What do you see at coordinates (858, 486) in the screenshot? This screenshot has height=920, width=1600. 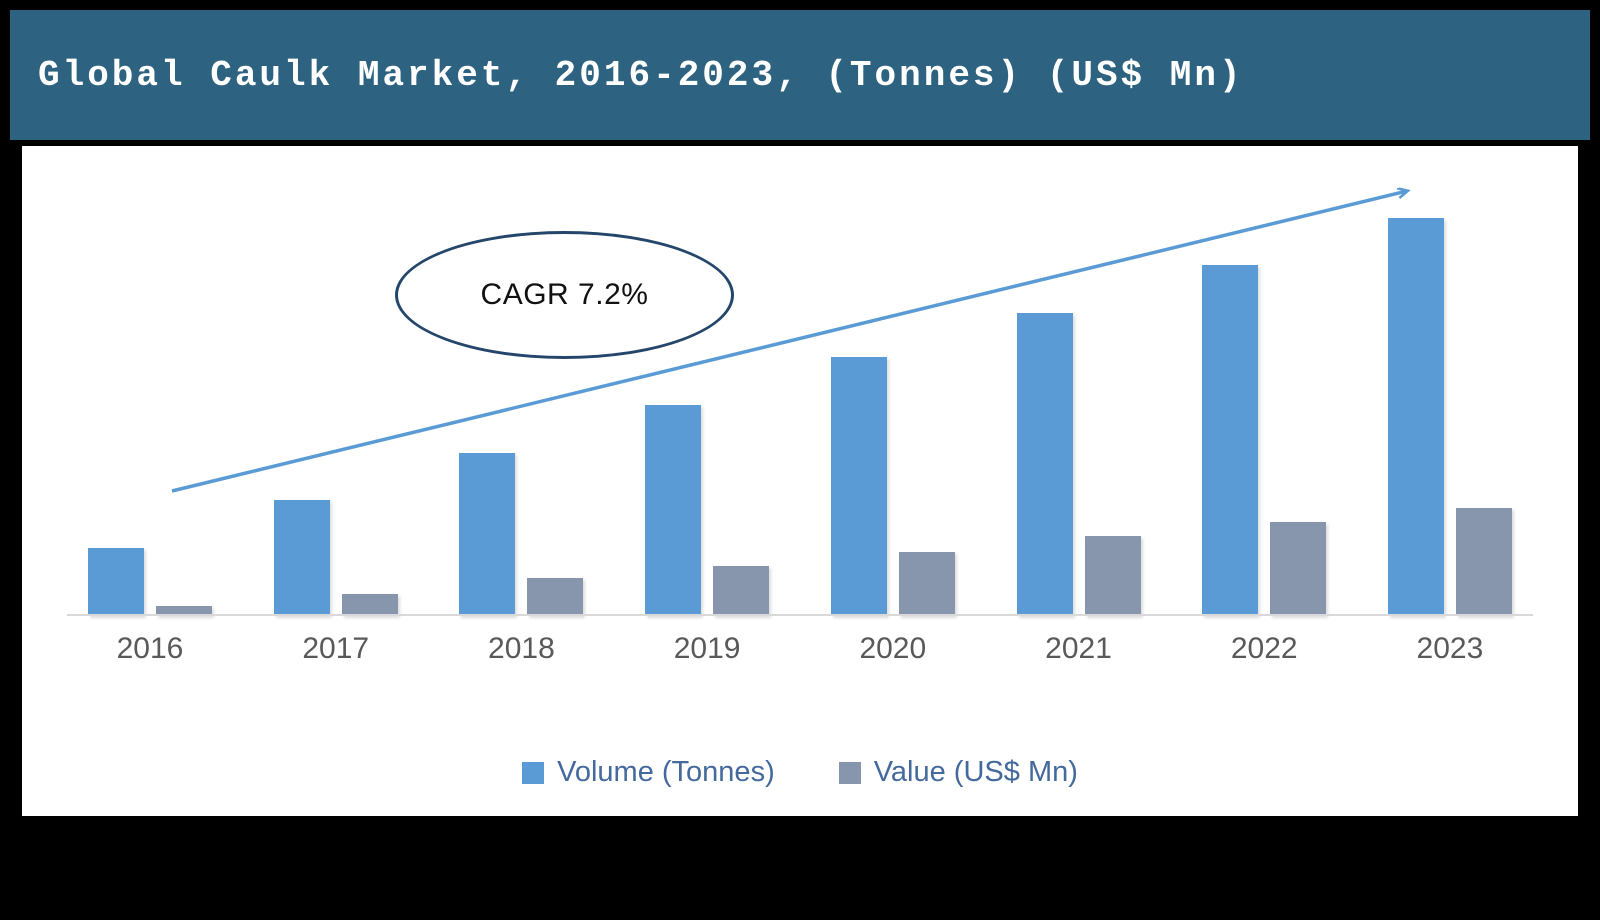 I see `bar-volume-tonnes-2020` at bounding box center [858, 486].